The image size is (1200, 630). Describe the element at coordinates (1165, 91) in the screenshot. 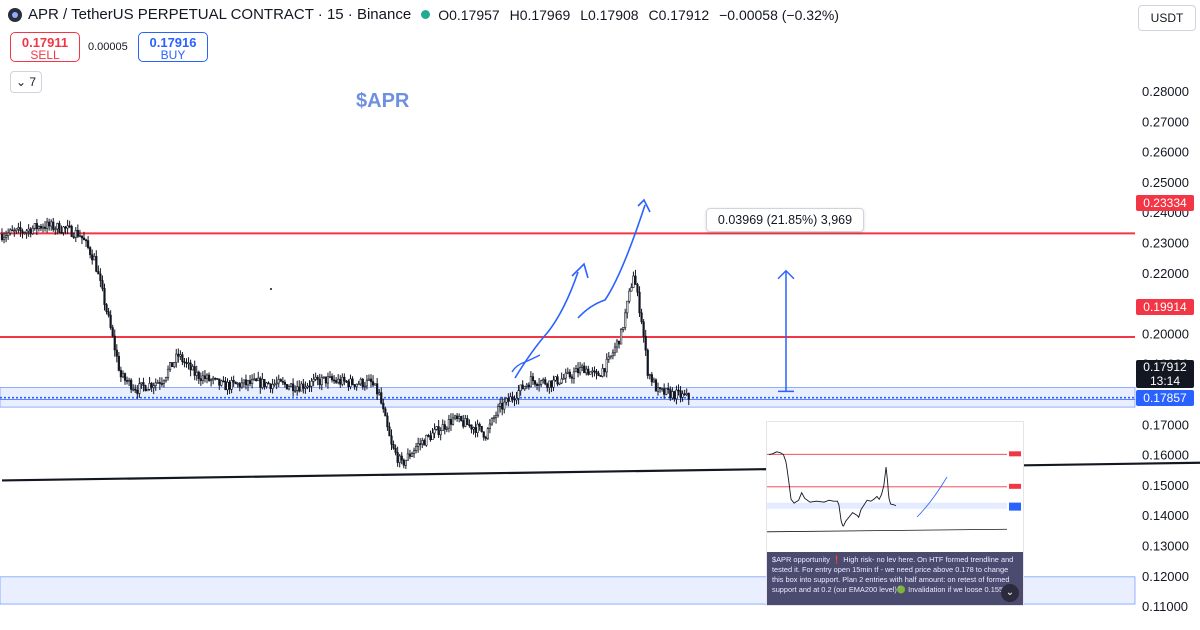

I see `price-axis-label: 0.28000` at that location.